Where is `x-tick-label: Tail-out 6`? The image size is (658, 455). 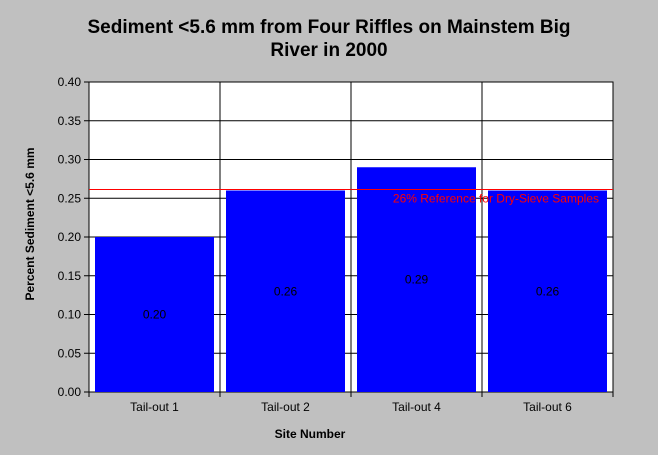
x-tick-label: Tail-out 6 is located at coordinates (547, 407).